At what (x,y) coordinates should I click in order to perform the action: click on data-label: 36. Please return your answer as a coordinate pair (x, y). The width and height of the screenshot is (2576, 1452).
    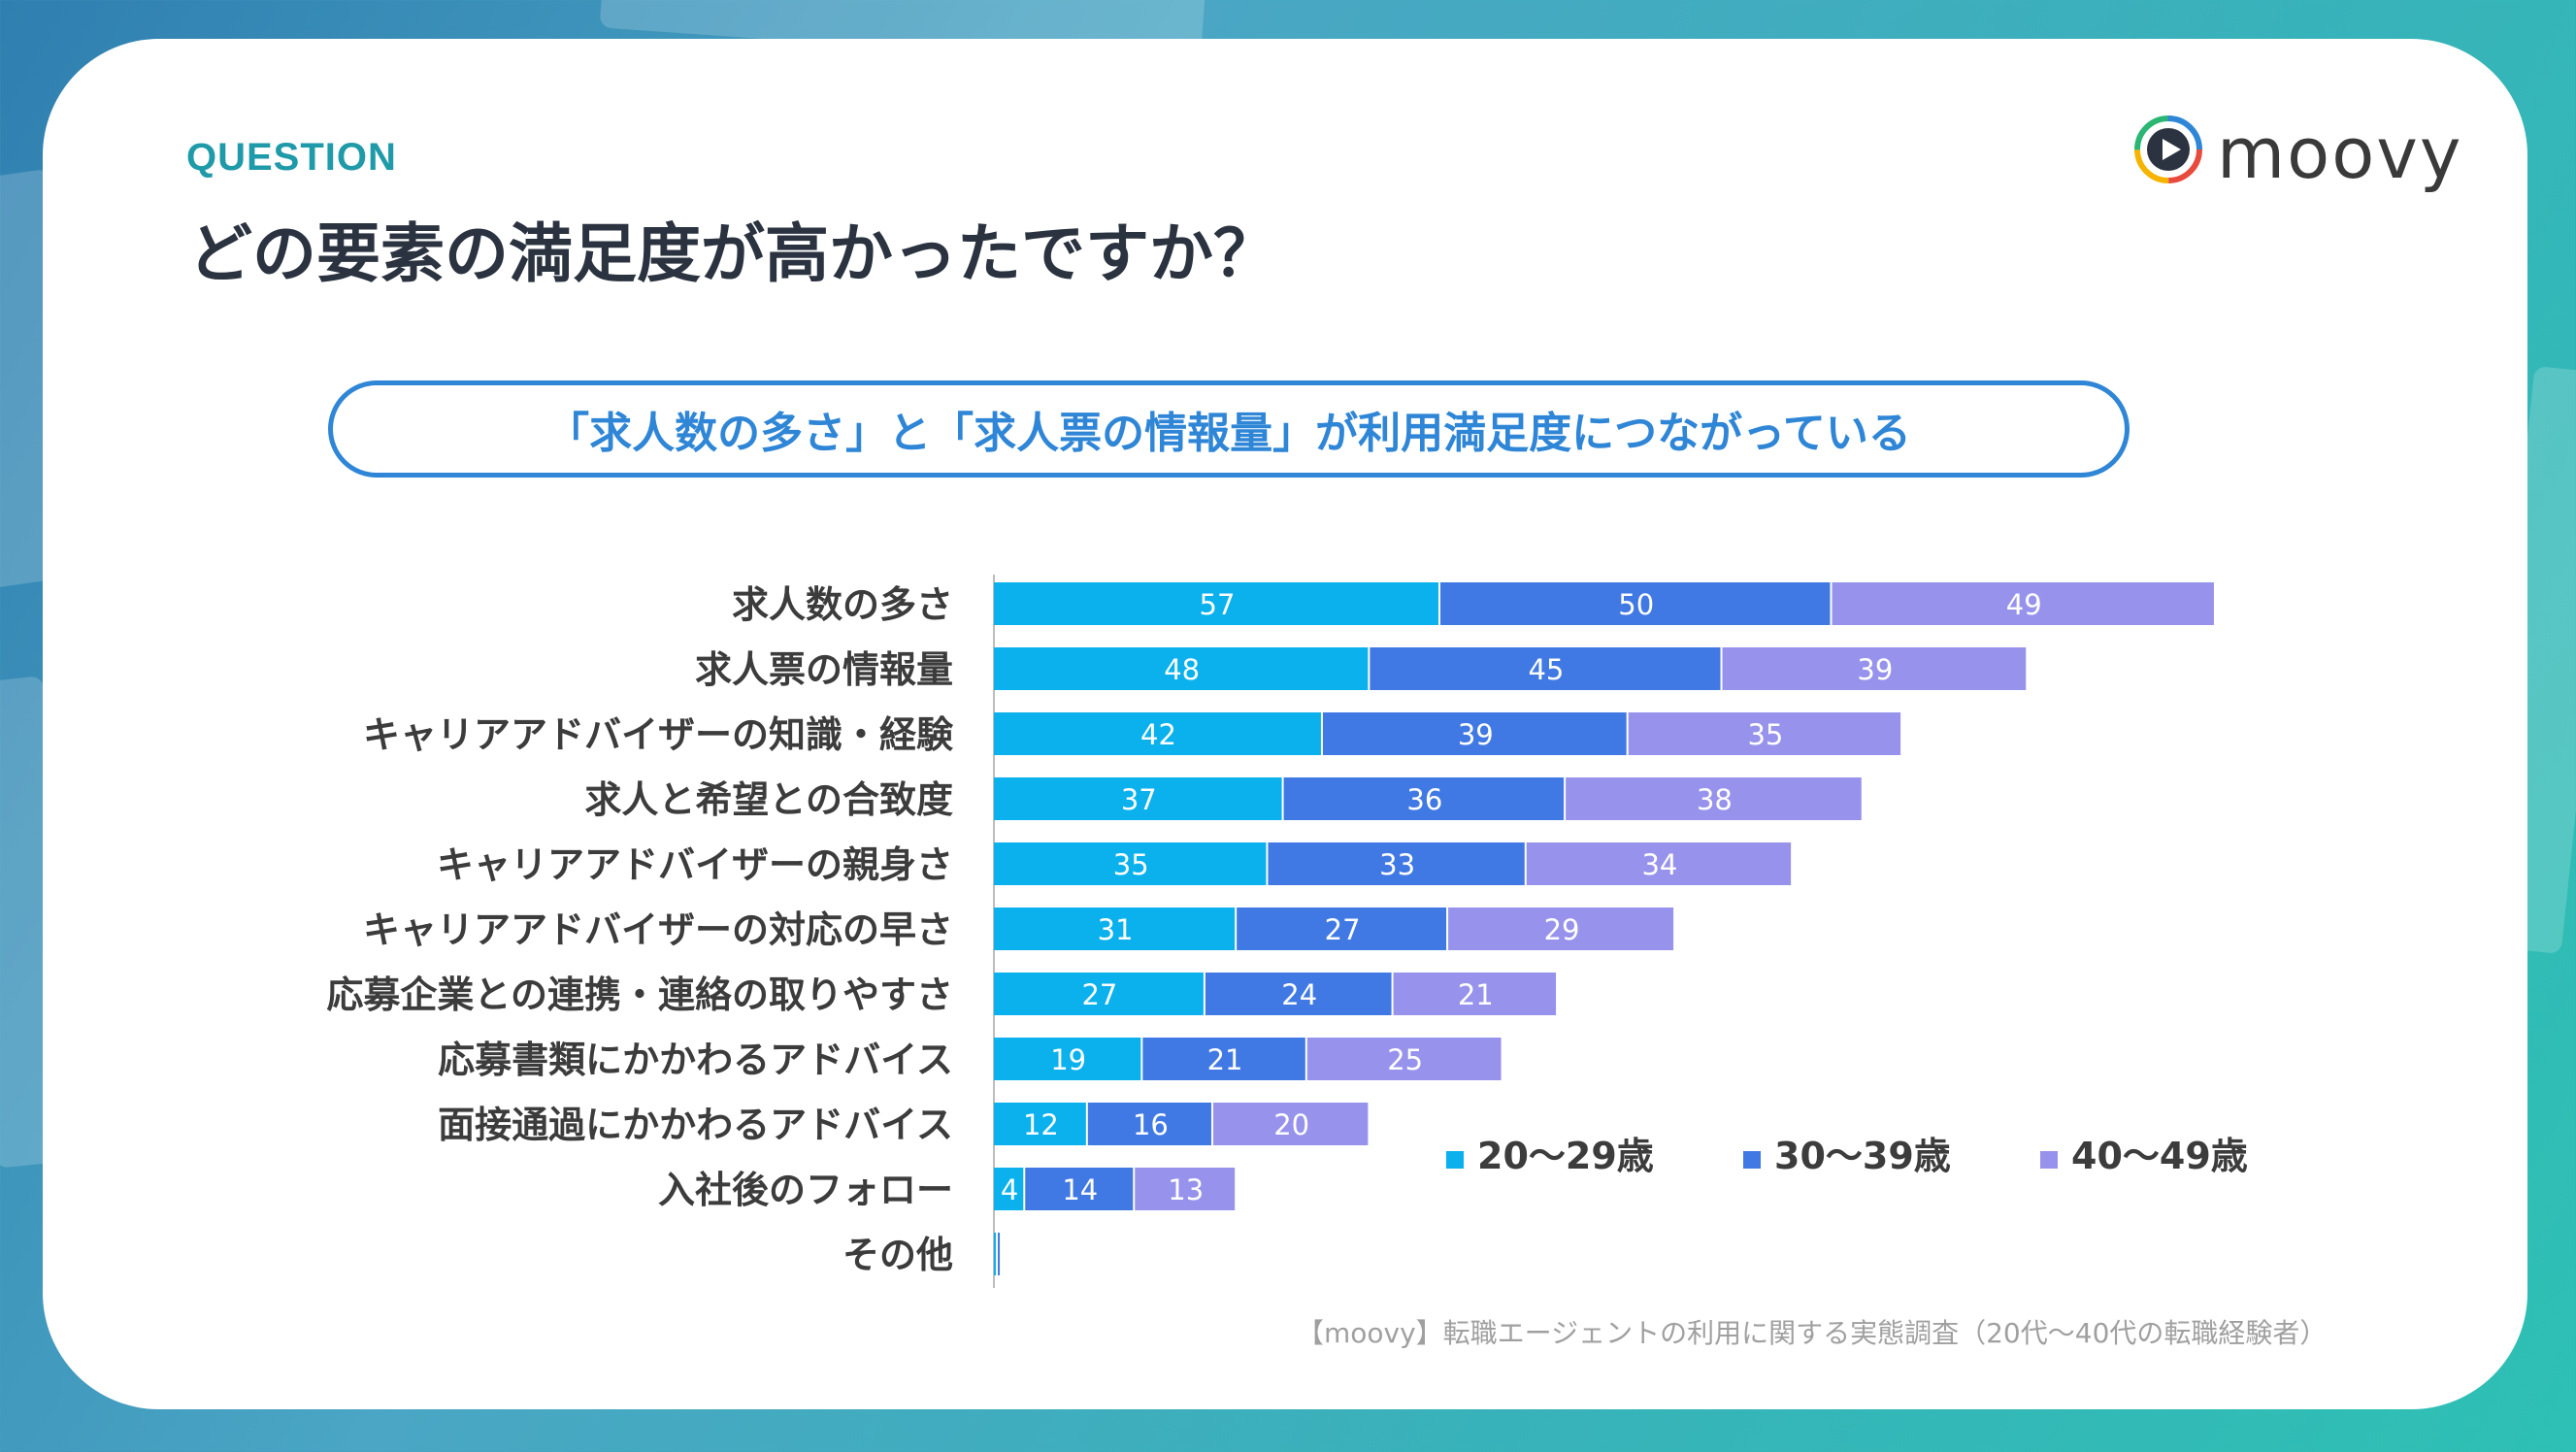
    Looking at the image, I should click on (1424, 799).